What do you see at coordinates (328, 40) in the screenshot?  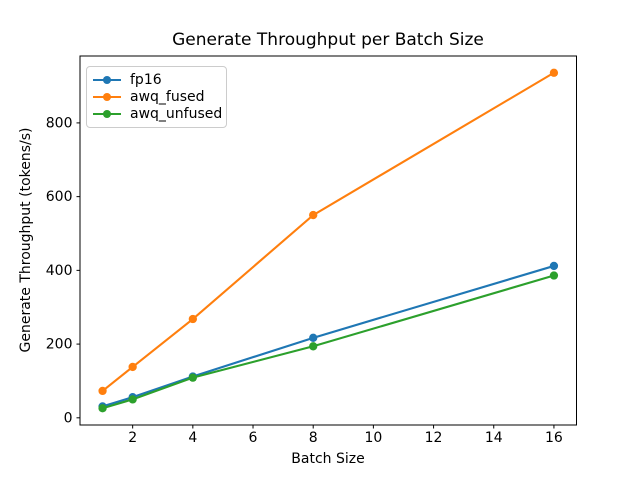 I see `chart-title: Generate Throughput per Batch Size` at bounding box center [328, 40].